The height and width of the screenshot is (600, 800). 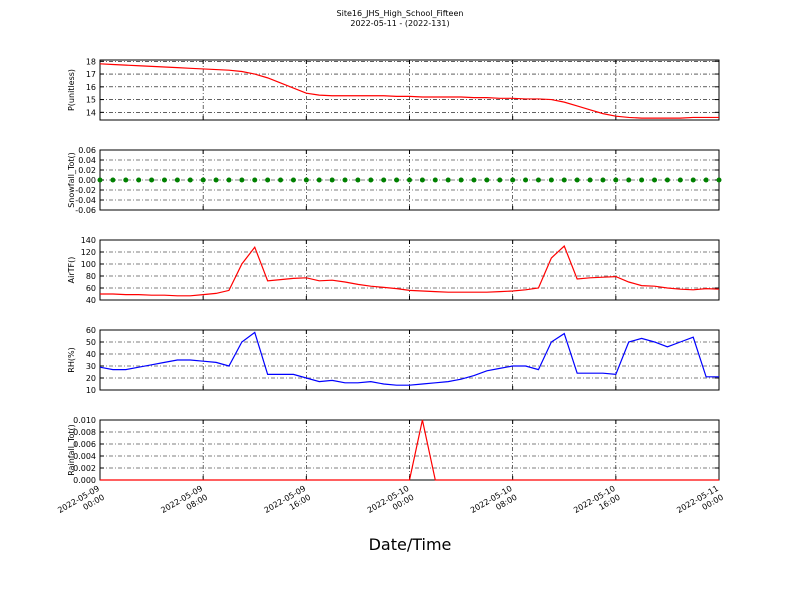 What do you see at coordinates (87, 150) in the screenshot?
I see `y-tick-label: 0.06` at bounding box center [87, 150].